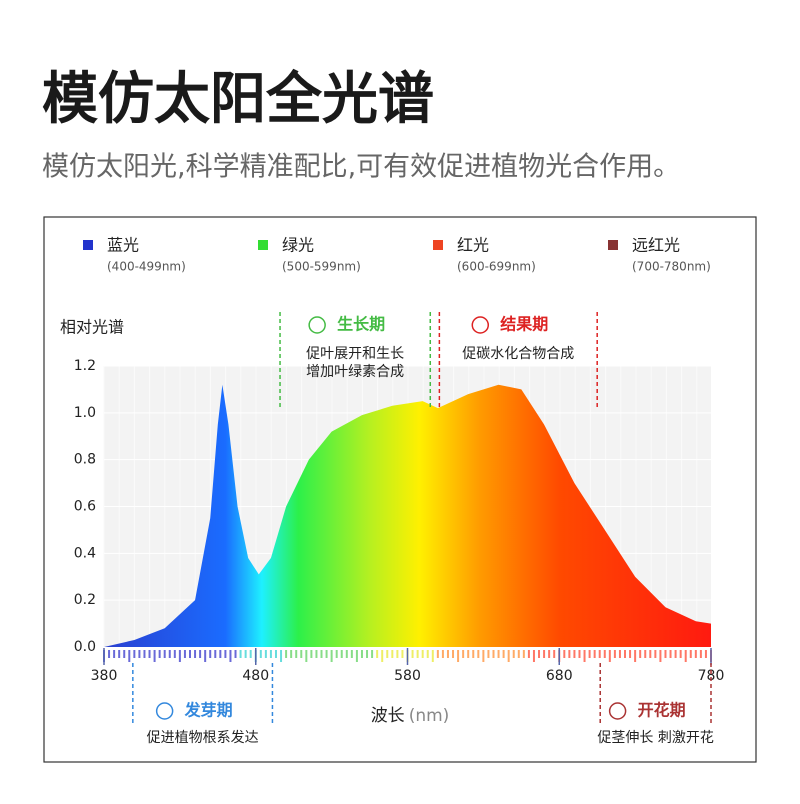  What do you see at coordinates (361, 324) in the screenshot?
I see `annotation-title: 生长期` at bounding box center [361, 324].